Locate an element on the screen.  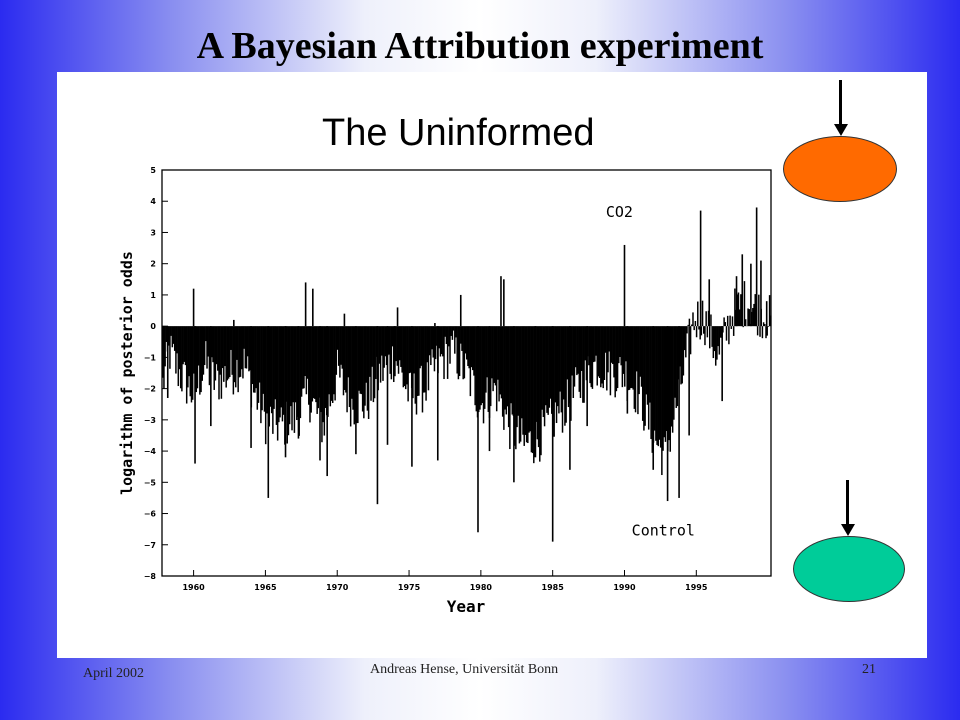
footer-date: April 2002 is located at coordinates (114, 673).